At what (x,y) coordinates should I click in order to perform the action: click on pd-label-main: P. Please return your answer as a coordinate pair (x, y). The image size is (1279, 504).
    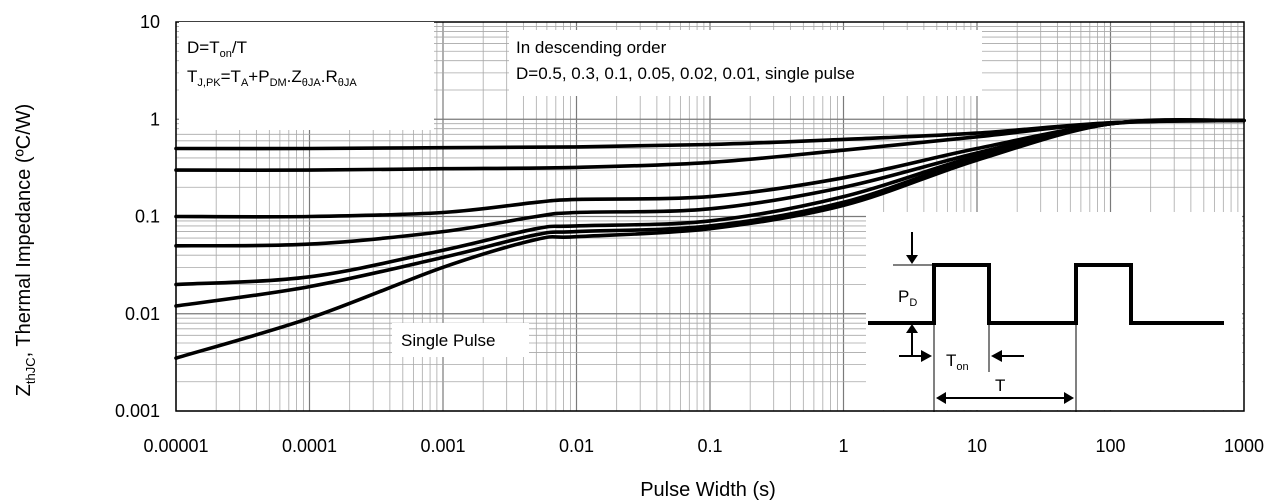
    Looking at the image, I should click on (903, 296).